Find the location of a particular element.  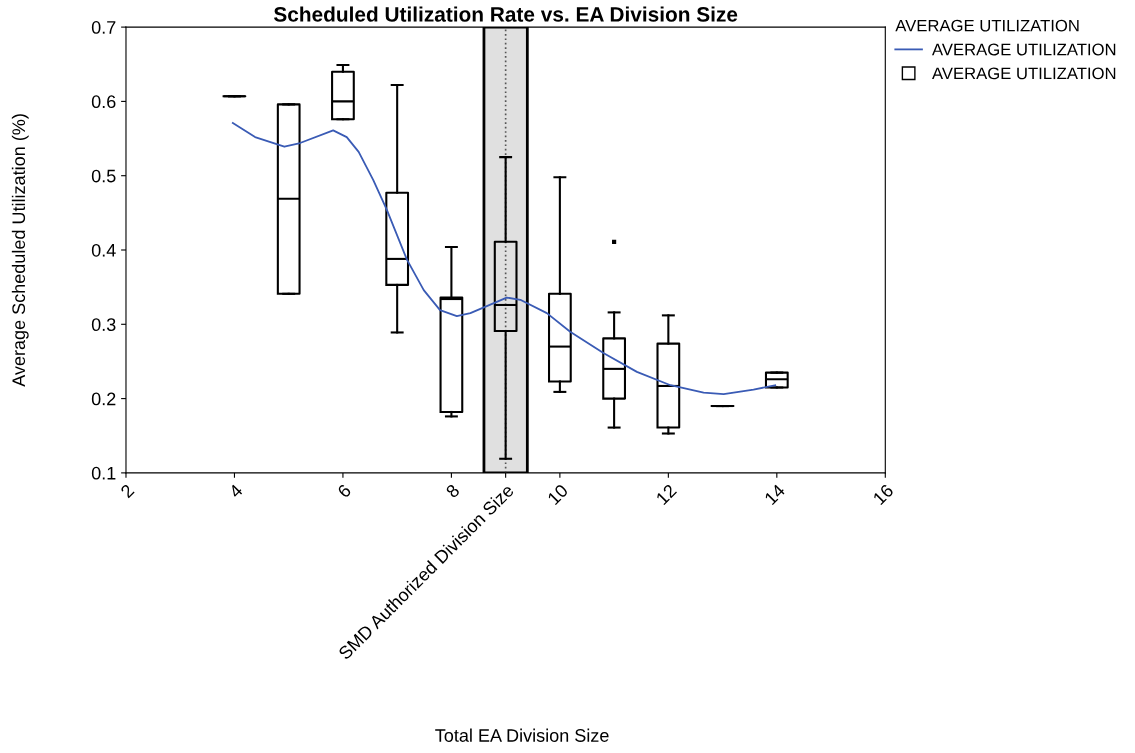

x-tick-label: 6 is located at coordinates (344, 491).